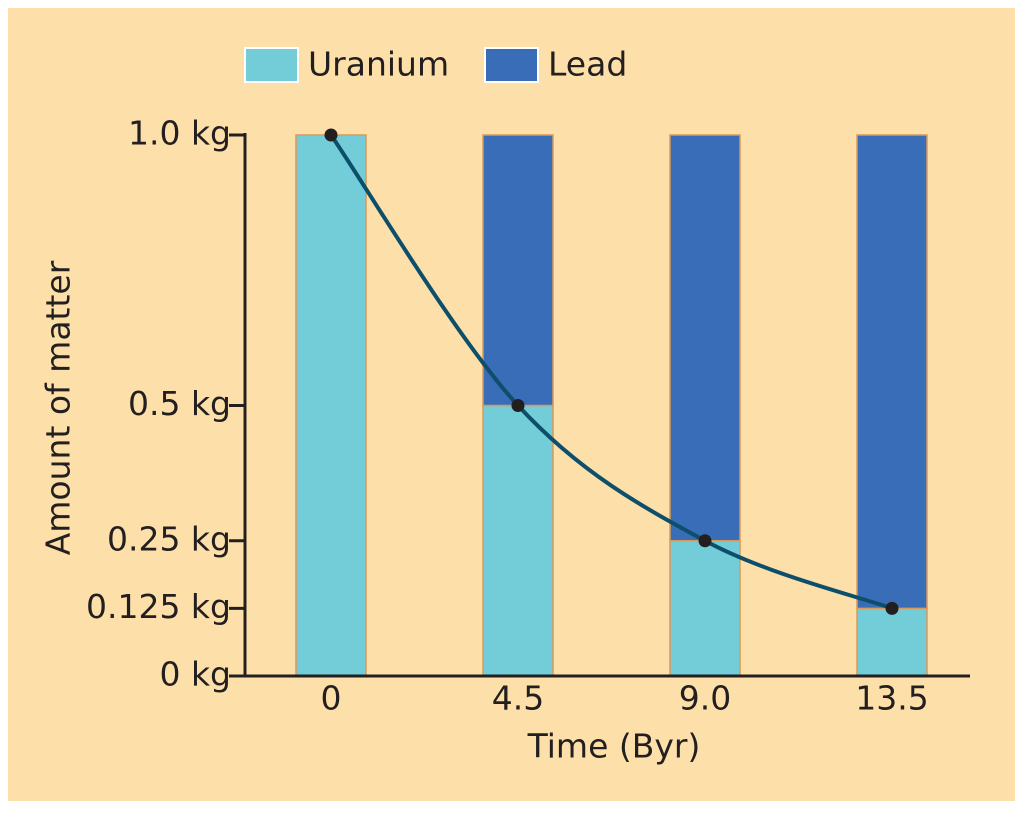  What do you see at coordinates (378, 64) in the screenshot?
I see `legend-label: Uranium` at bounding box center [378, 64].